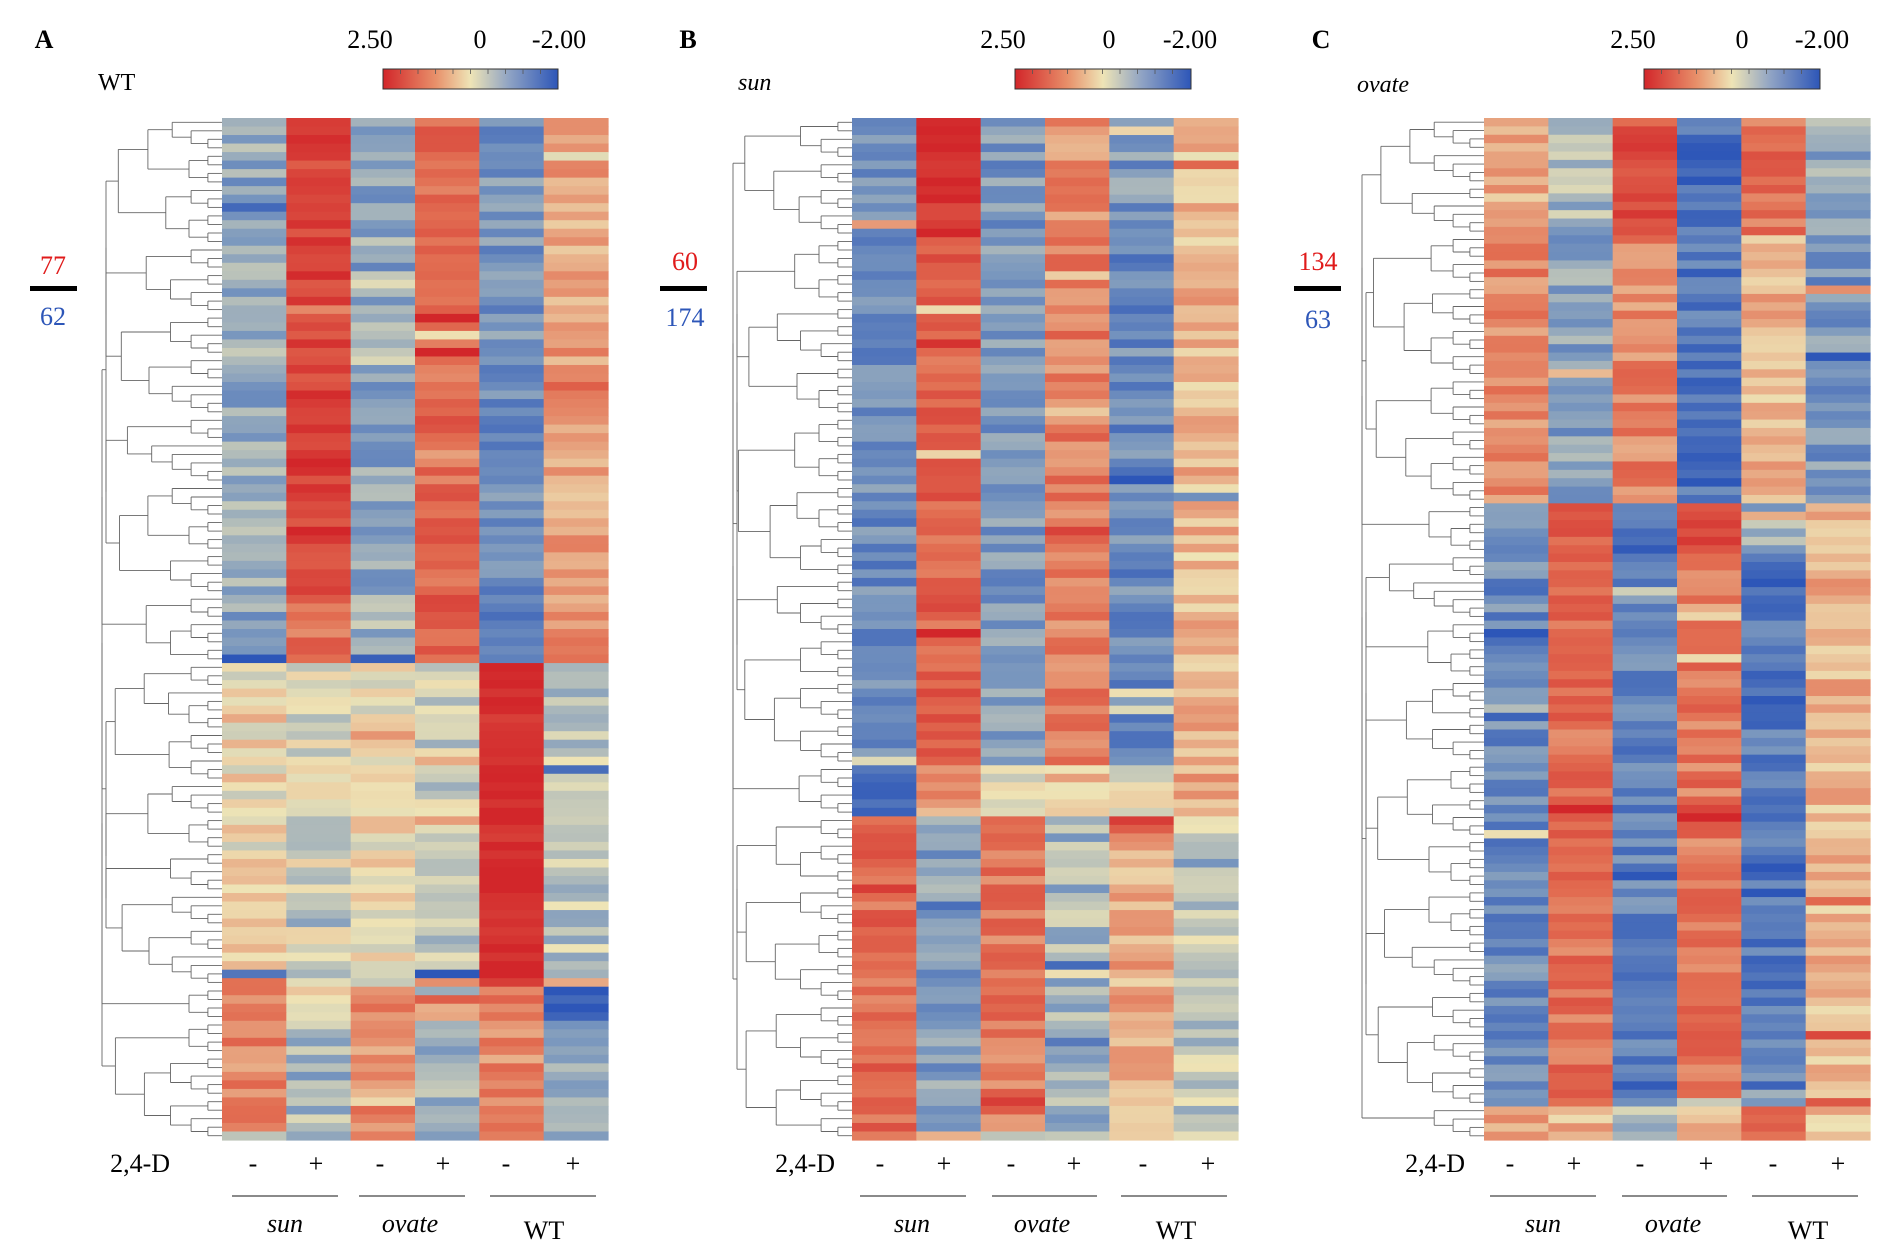 The image size is (1890, 1244). Describe the element at coordinates (1631, 1196) in the screenshot. I see `axis-labels-c: 2,4-D - + - + - + sun ovate WT` at that location.